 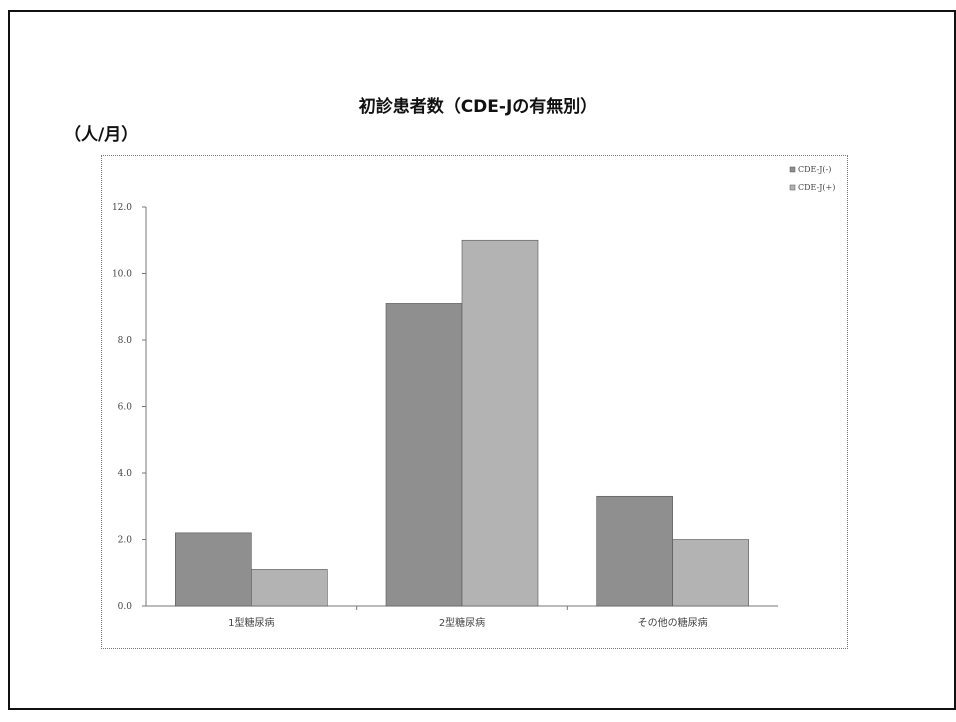 What do you see at coordinates (101, 135) in the screenshot?
I see `y-axis-unit-label: （人/月）` at bounding box center [101, 135].